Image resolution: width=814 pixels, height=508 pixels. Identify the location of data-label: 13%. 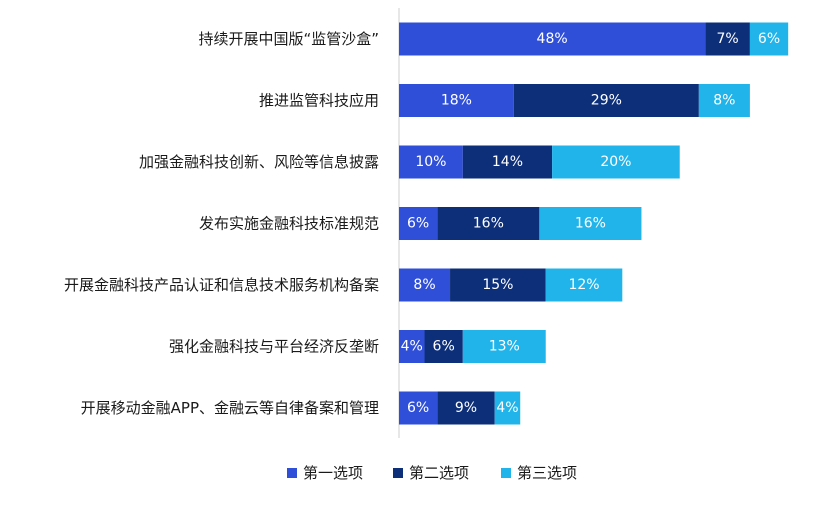
(504, 347).